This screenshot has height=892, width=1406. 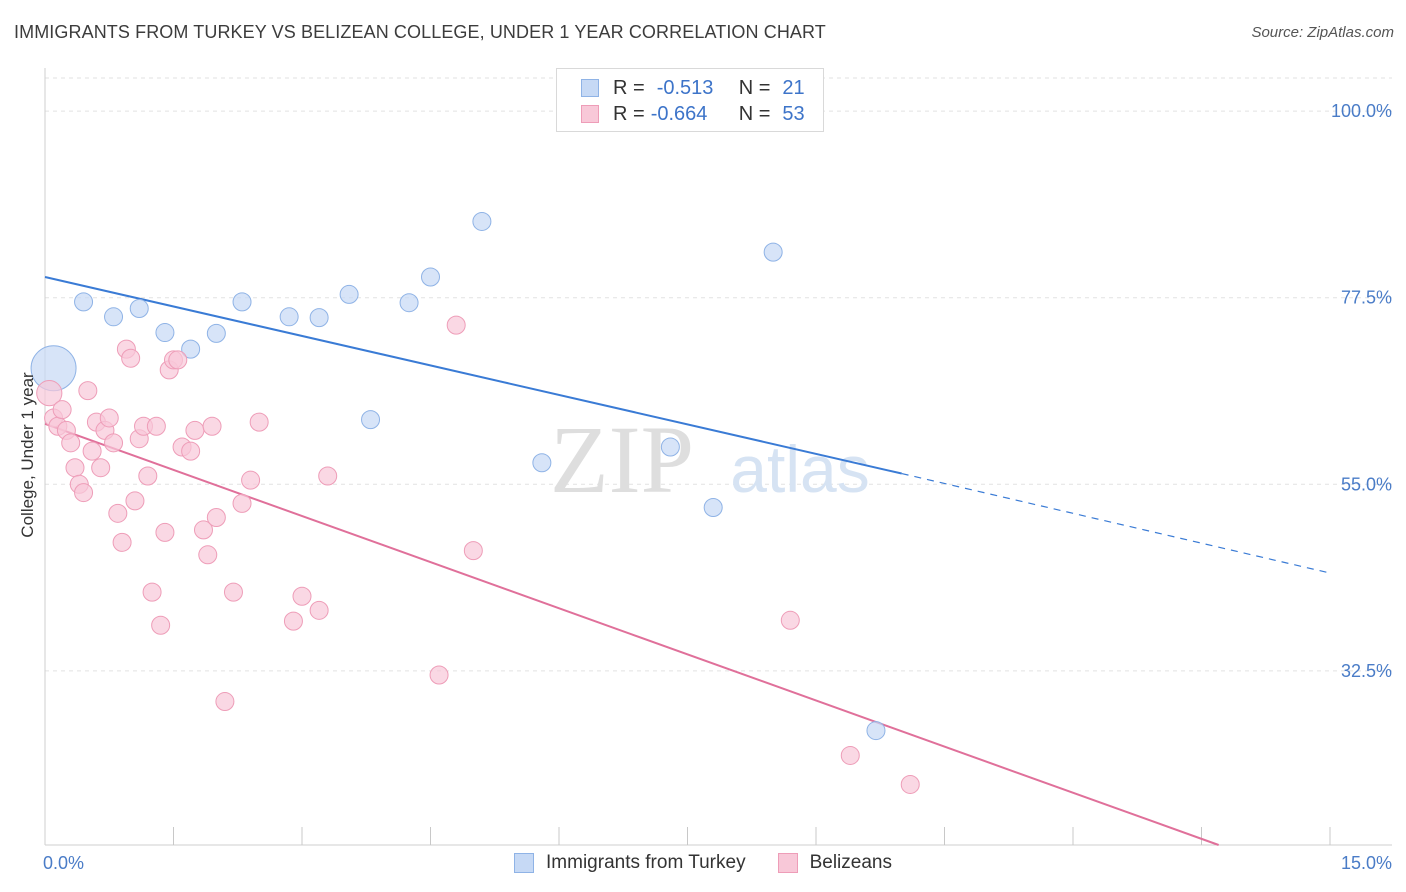 I want to click on stats-legend: R = -0.513 N = 21 R = -0.664 N = 53, so click(x=690, y=100).